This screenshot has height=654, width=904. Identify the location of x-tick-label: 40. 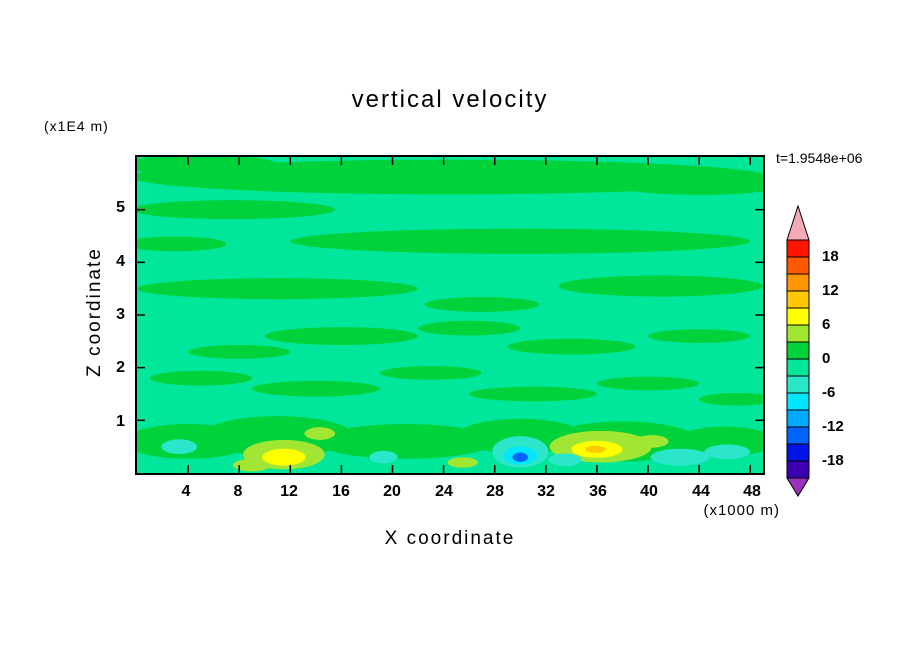
(649, 491).